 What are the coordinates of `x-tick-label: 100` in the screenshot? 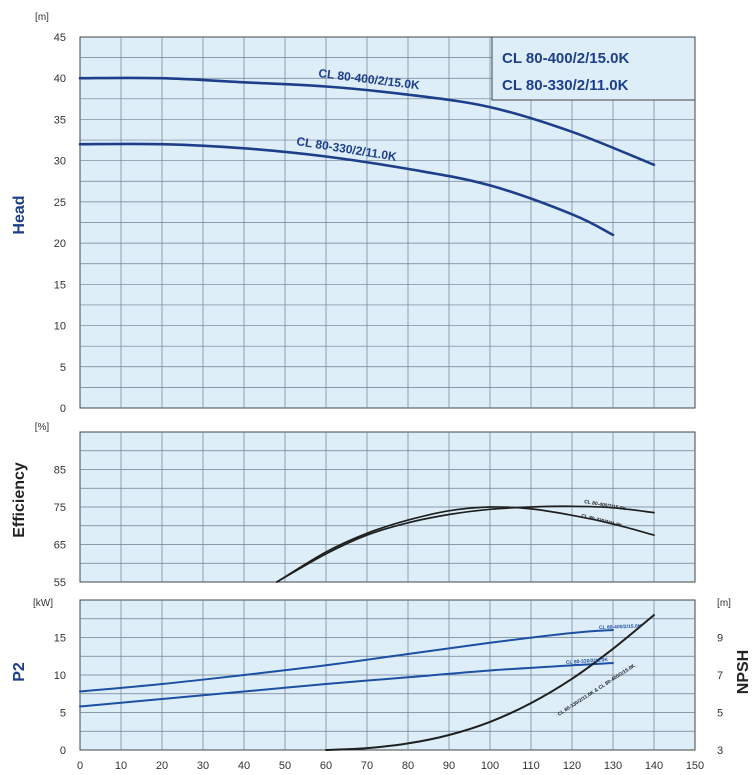 It's located at (490, 766).